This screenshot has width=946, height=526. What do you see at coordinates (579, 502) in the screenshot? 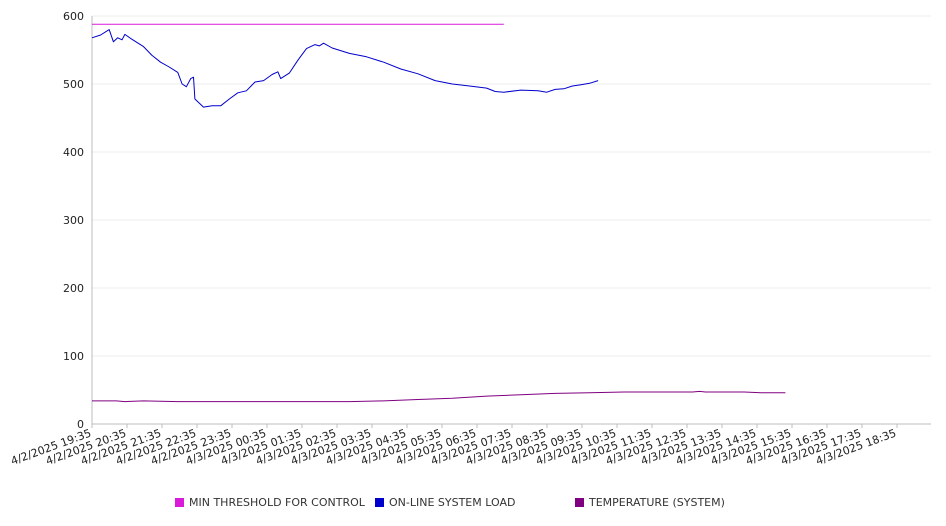
I see `legend-swatch-temperature` at bounding box center [579, 502].